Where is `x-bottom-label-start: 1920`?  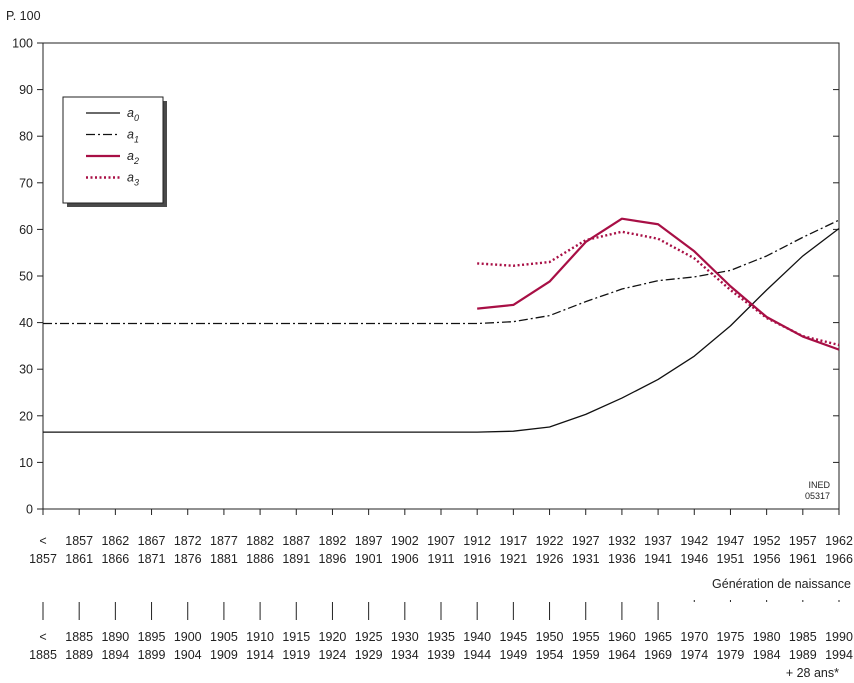
x-bottom-label-start: 1920 is located at coordinates (333, 637).